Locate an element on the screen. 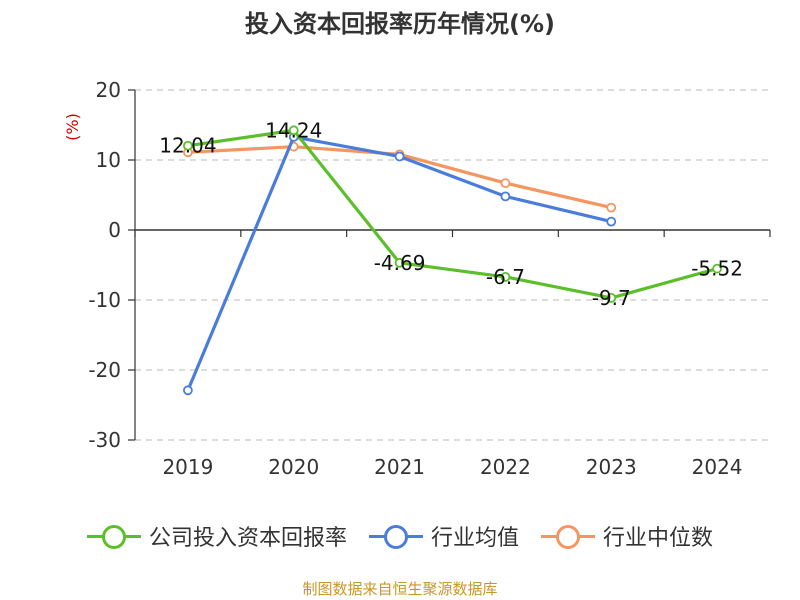 This screenshot has width=800, height=600. data-label: -9.7 is located at coordinates (611, 298).